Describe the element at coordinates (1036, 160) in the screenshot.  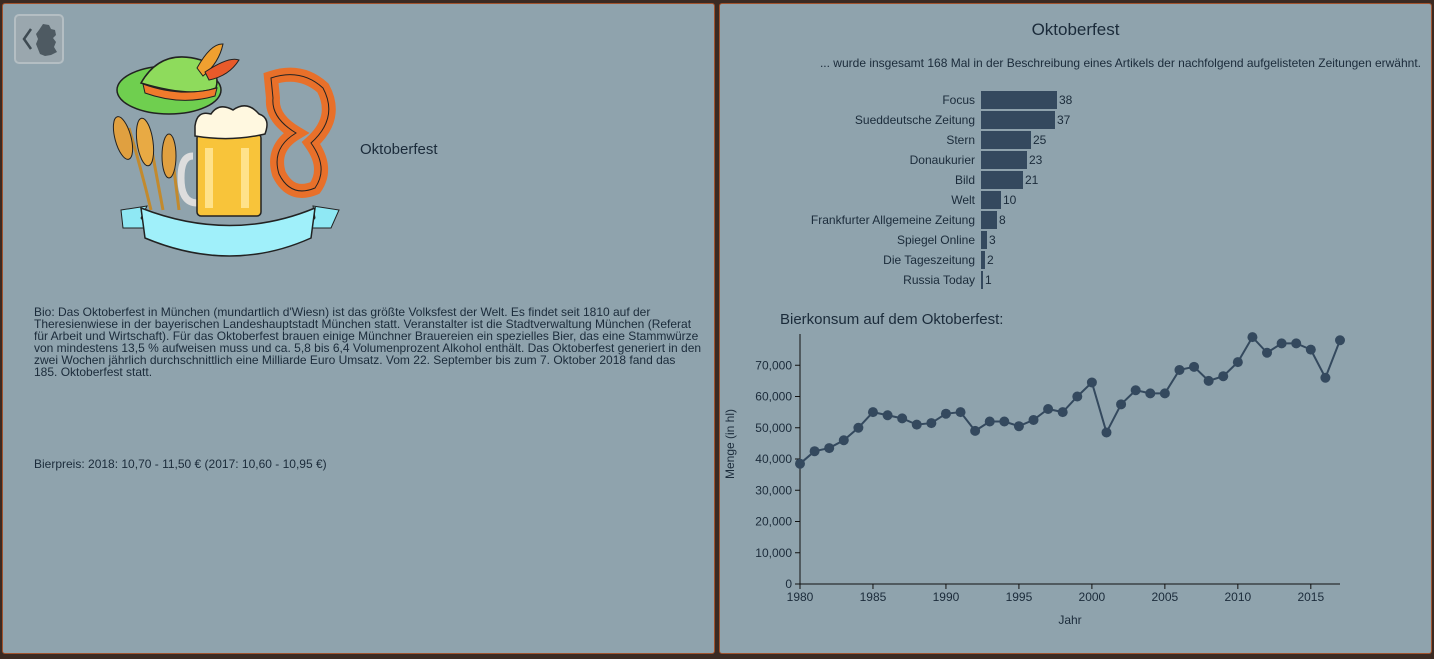
I see `bar-value-label: 23` at that location.